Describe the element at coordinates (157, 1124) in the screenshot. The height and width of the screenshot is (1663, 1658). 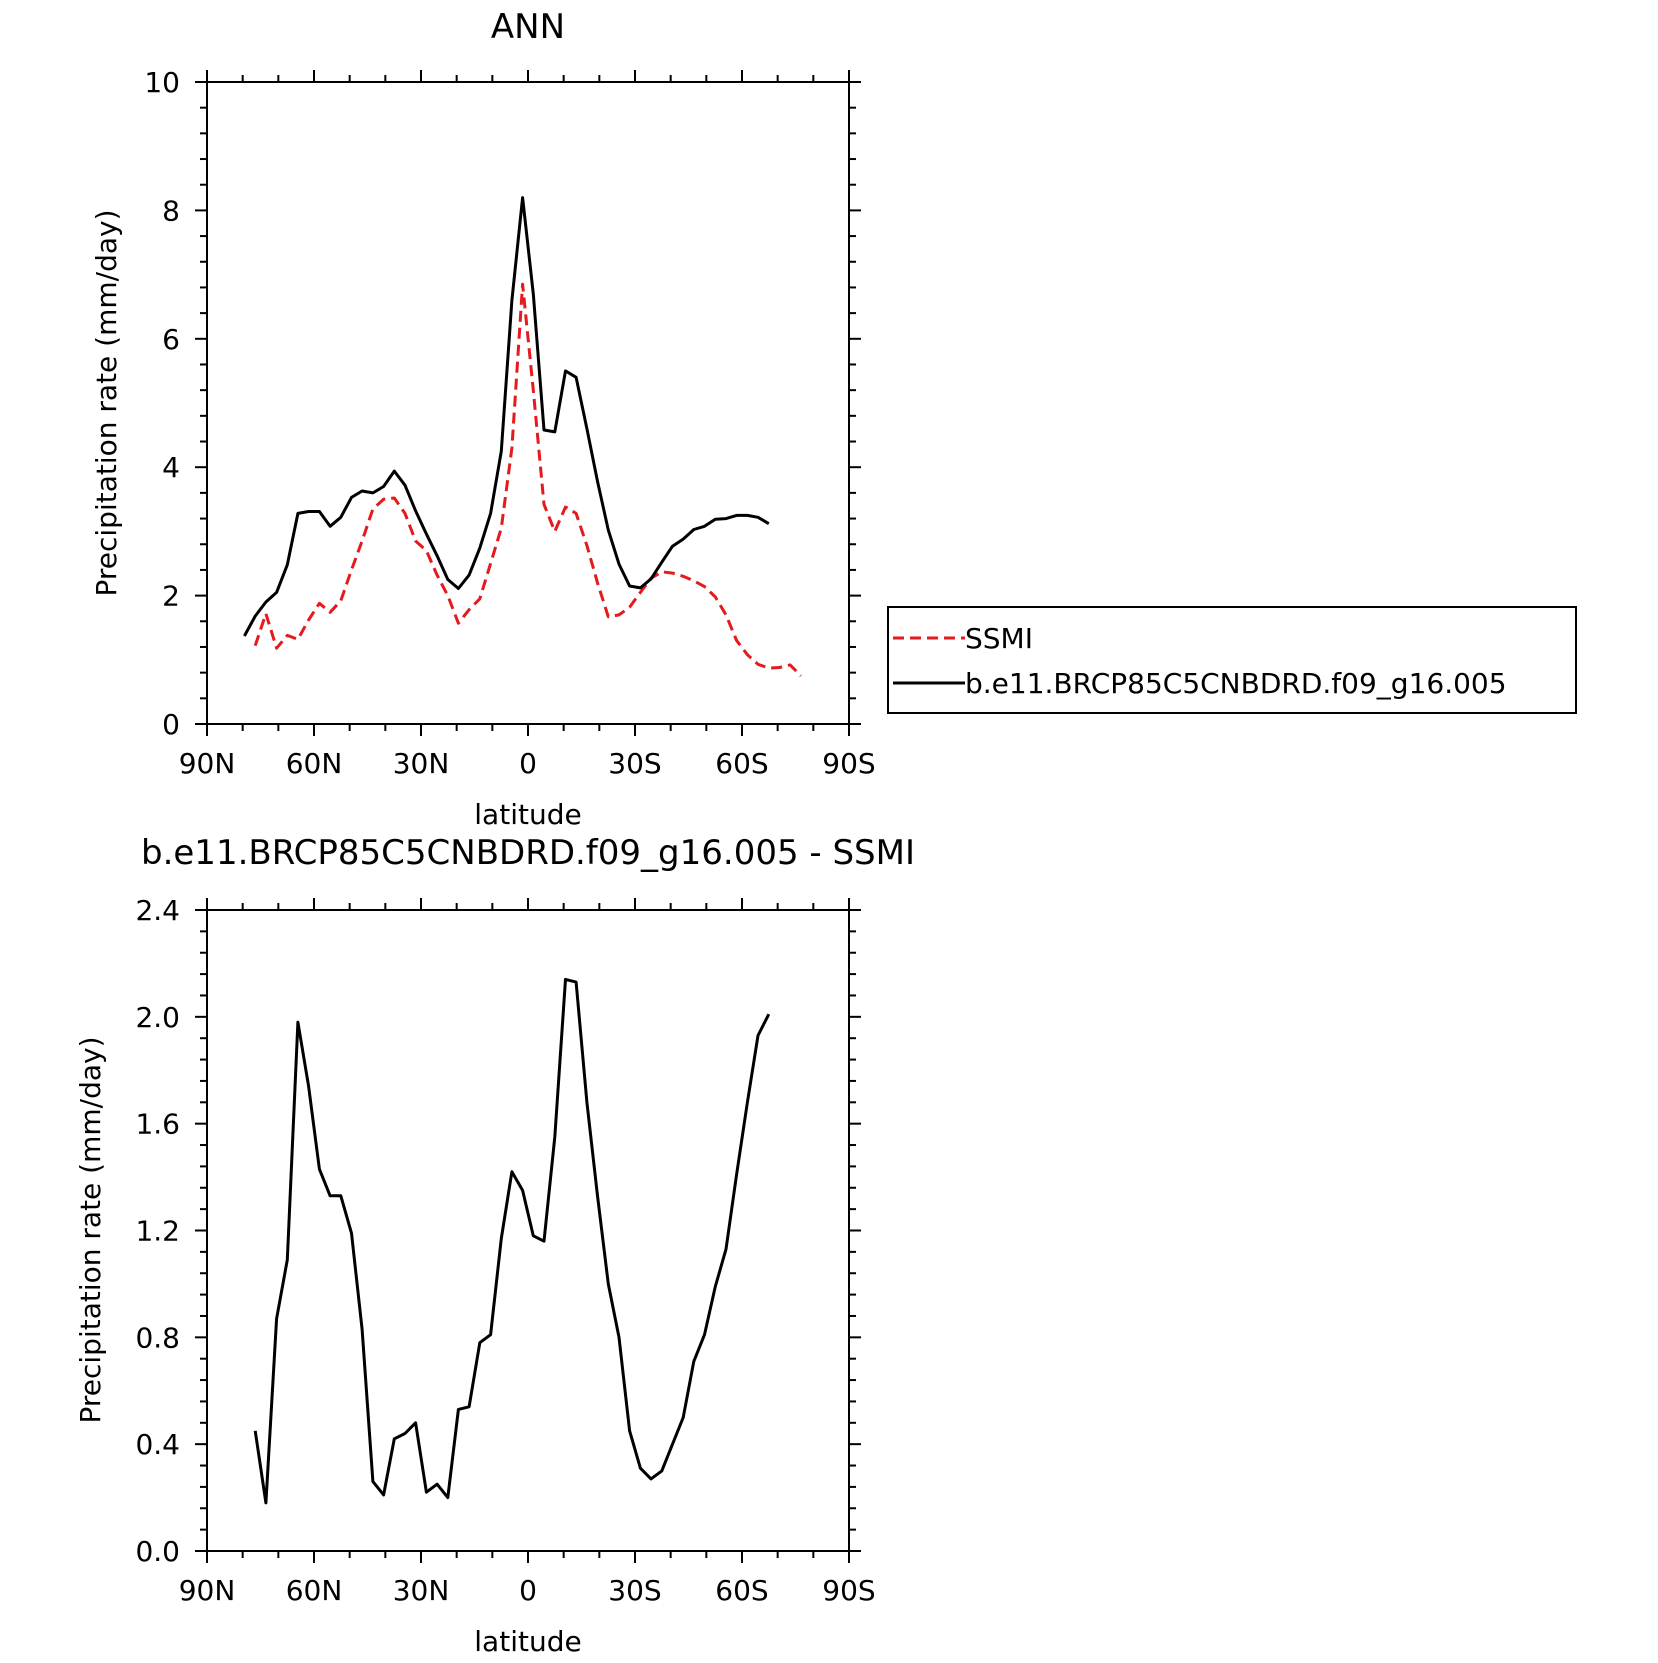
I see `y-tick-label: 1.6` at that location.